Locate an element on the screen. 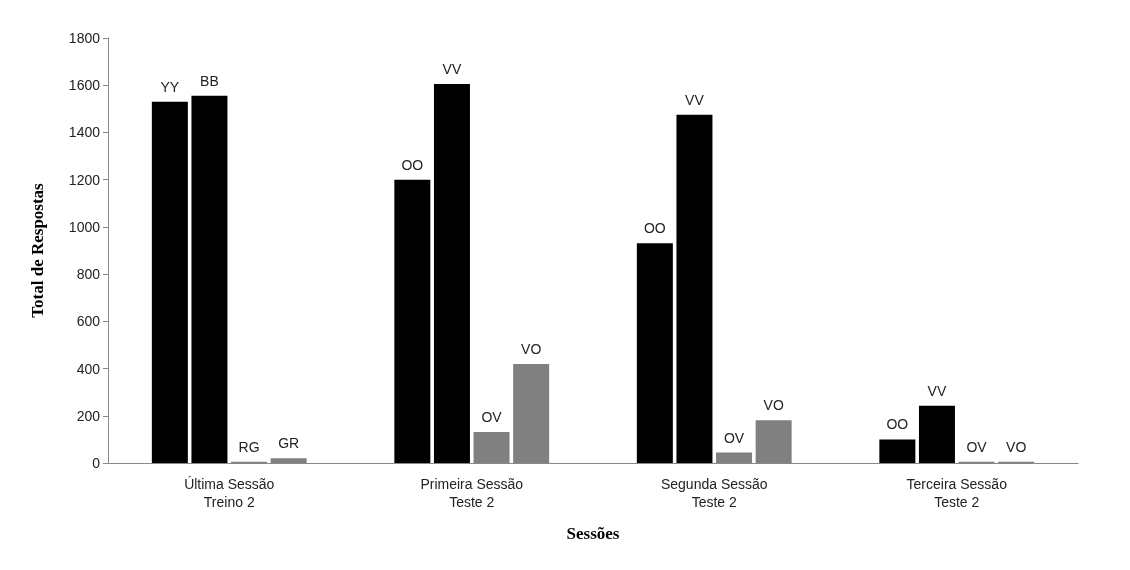 The width and height of the screenshot is (1130, 570). data-label: RG is located at coordinates (249, 446).